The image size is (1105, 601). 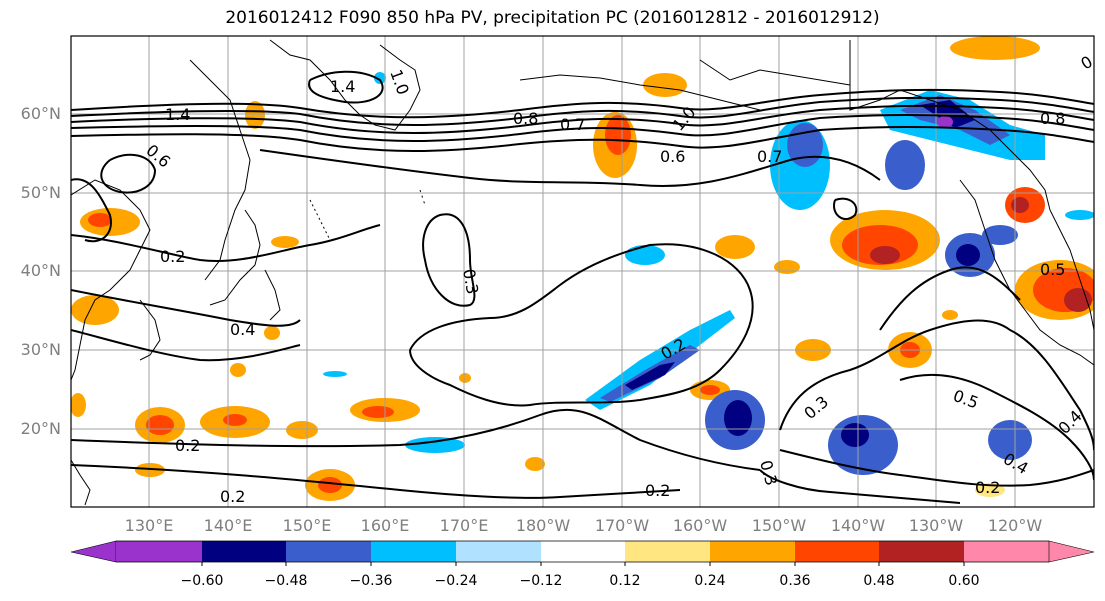 What do you see at coordinates (936, 525) in the screenshot?
I see `lon-label: 130°W` at bounding box center [936, 525].